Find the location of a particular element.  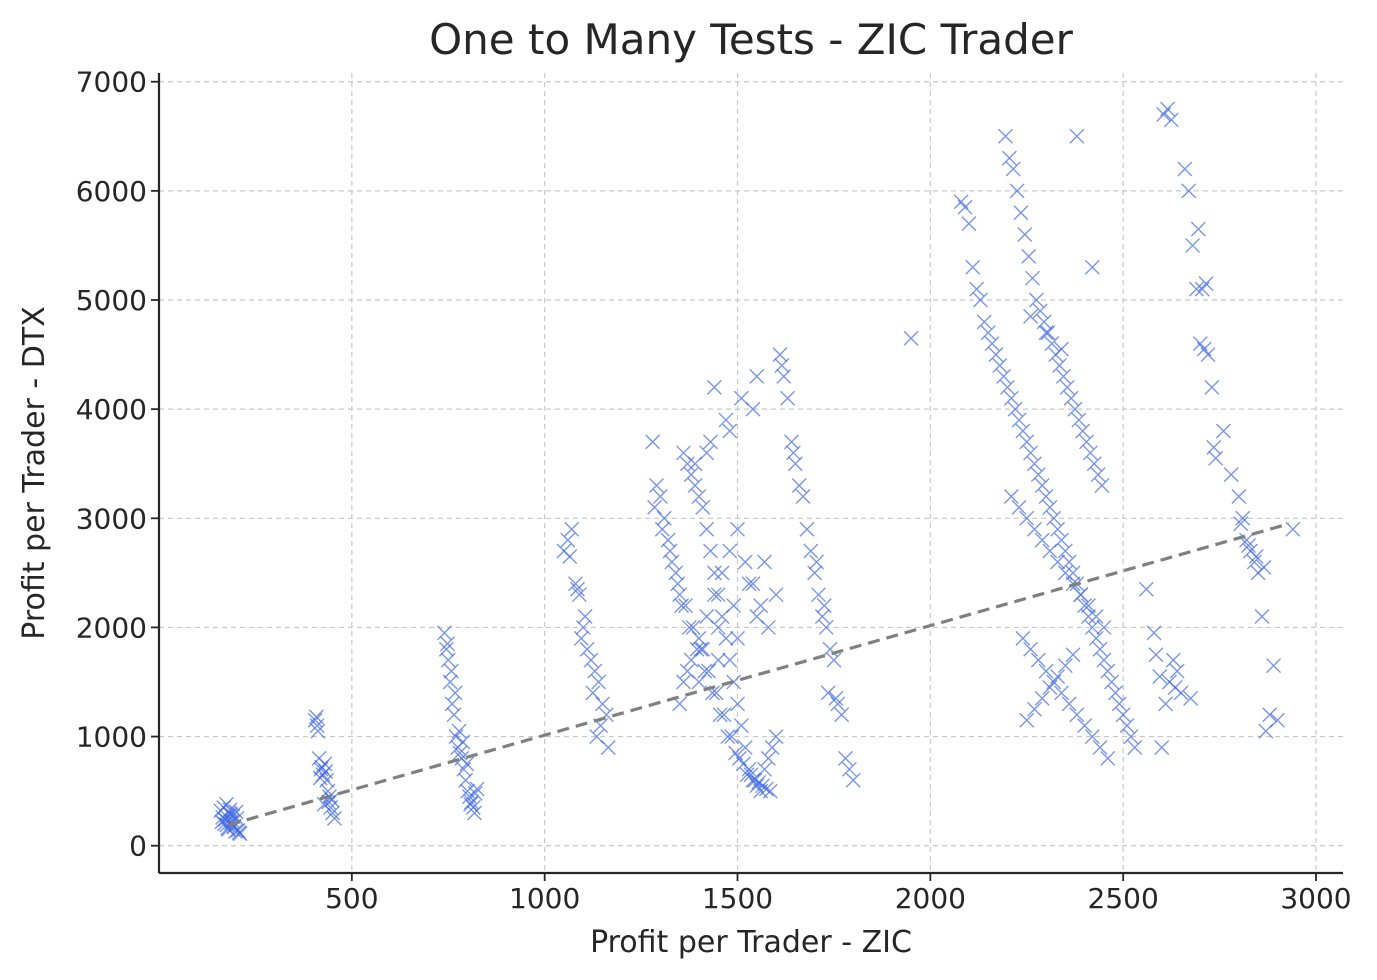

x-tick-label: 2500 is located at coordinates (1123, 898).